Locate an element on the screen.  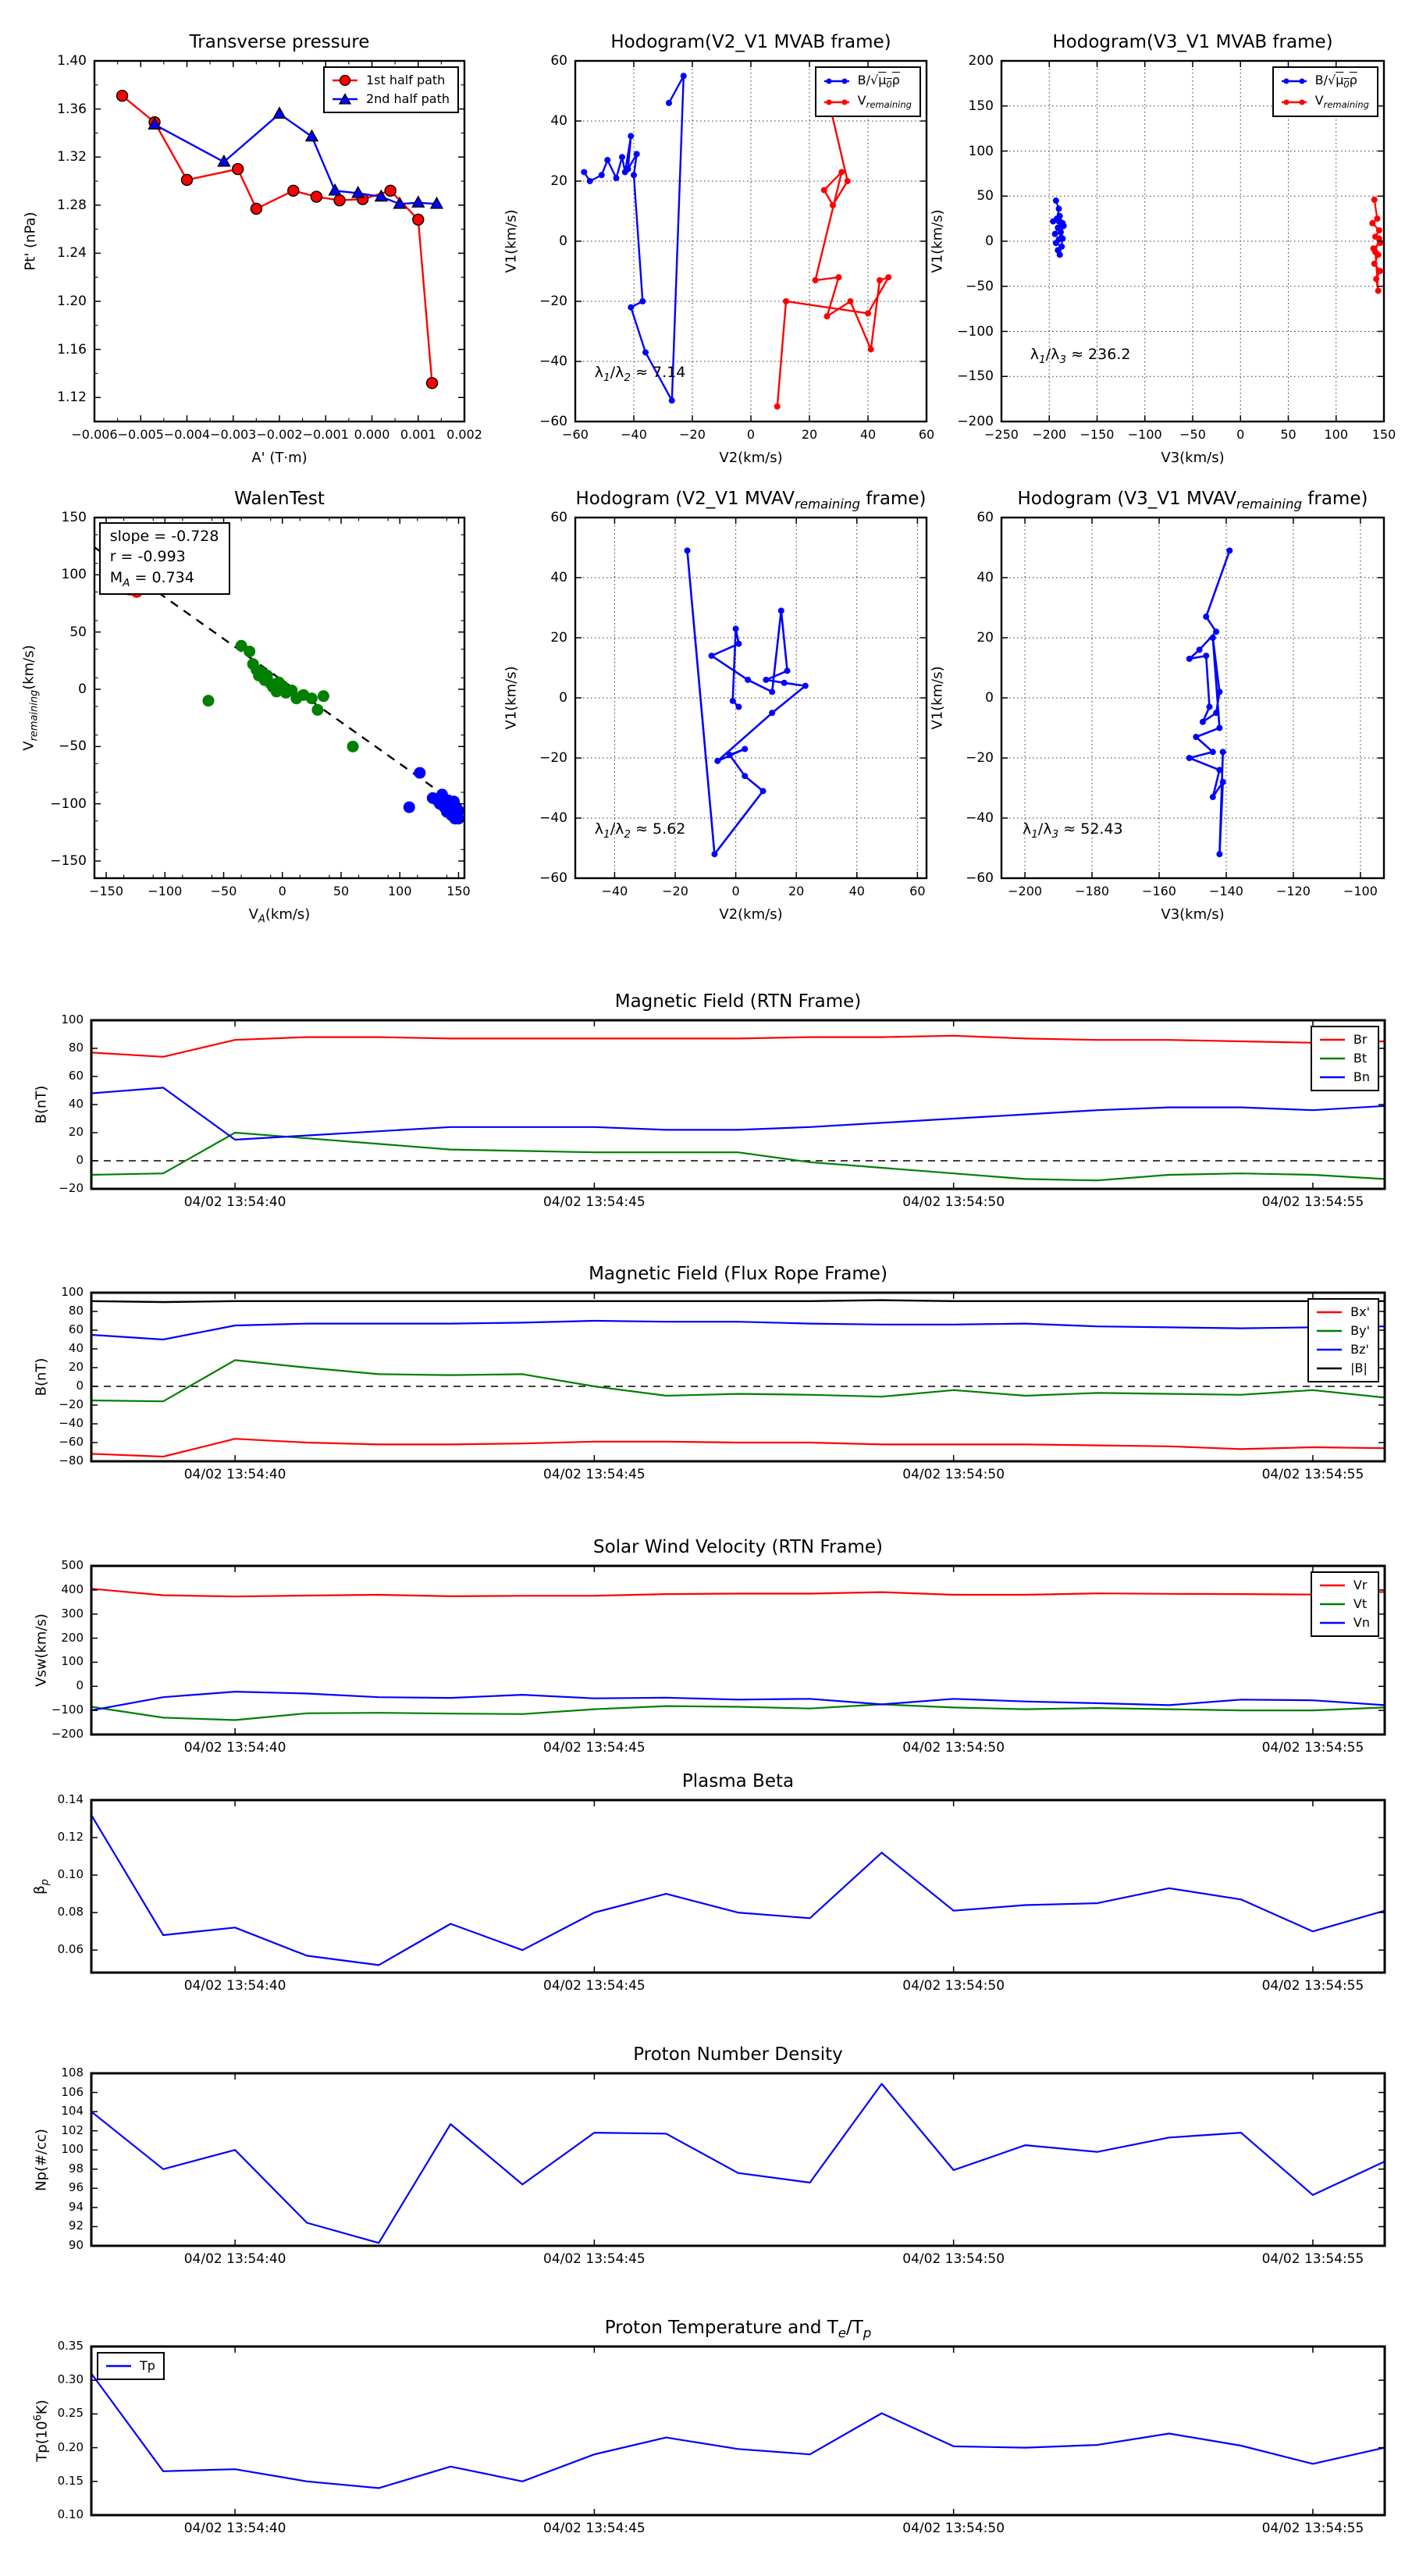
plot-area-magnetic-field-flux-rope is located at coordinates (738, 1377).